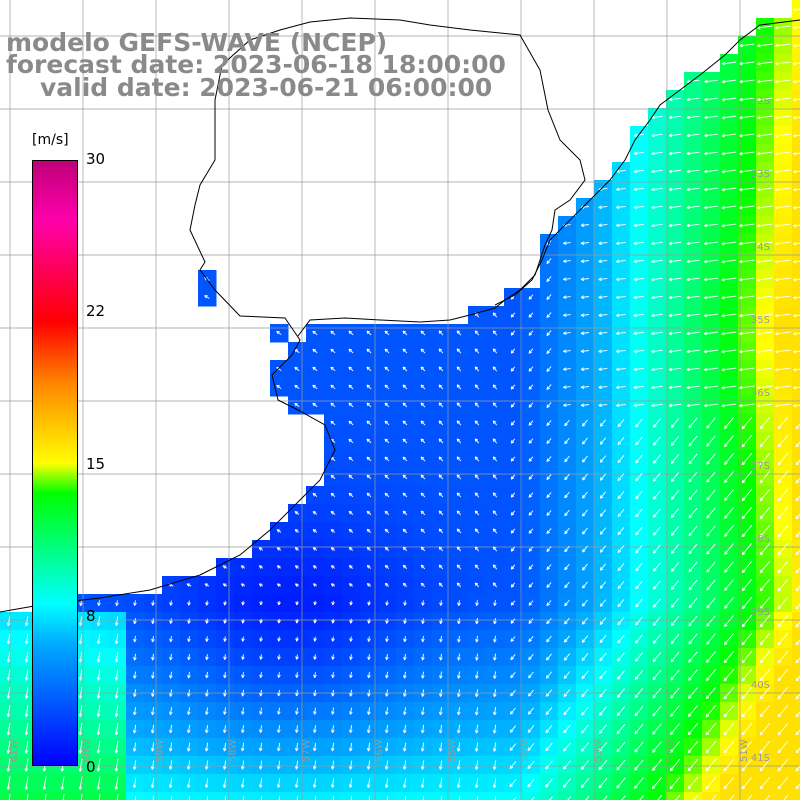  What do you see at coordinates (760, 466) in the screenshot?
I see `latitude-label: 37S` at bounding box center [760, 466].